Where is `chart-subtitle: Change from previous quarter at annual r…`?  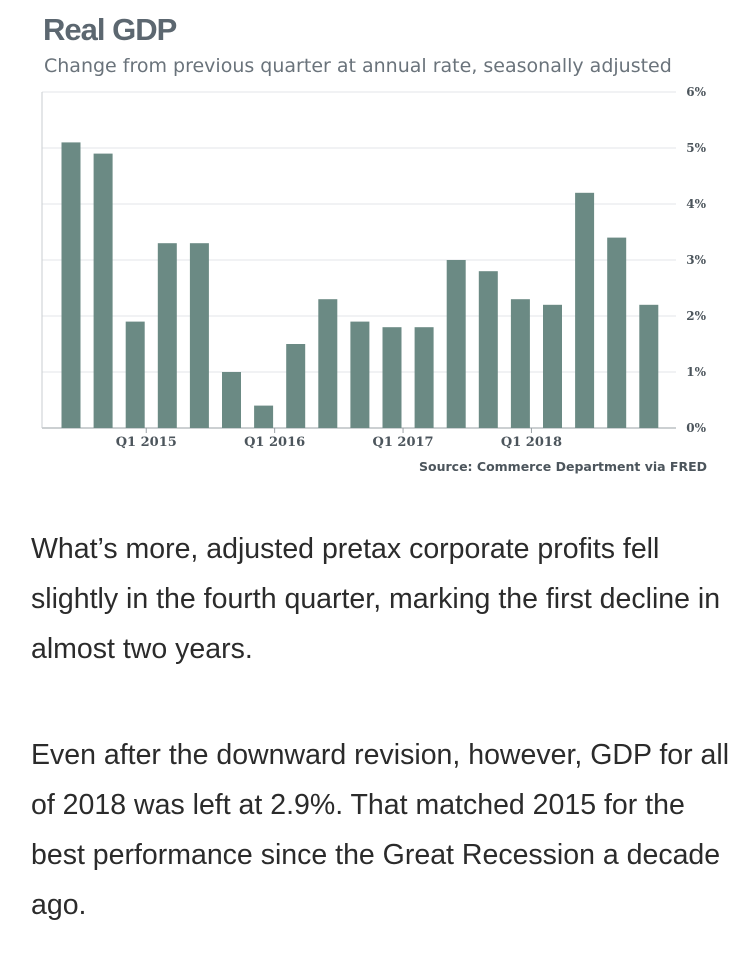
chart-subtitle: Change from previous quarter at annual r… is located at coordinates (358, 66).